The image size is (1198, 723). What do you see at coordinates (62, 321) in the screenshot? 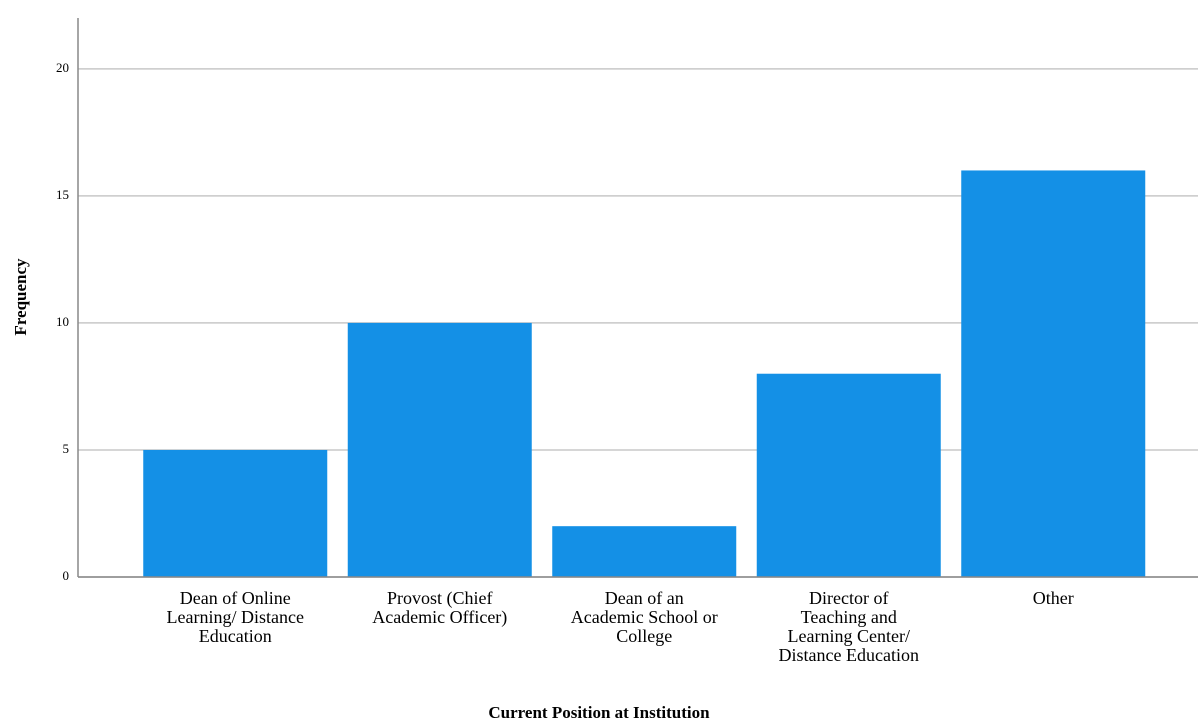
I see `y-tick-label: 10` at bounding box center [62, 321].